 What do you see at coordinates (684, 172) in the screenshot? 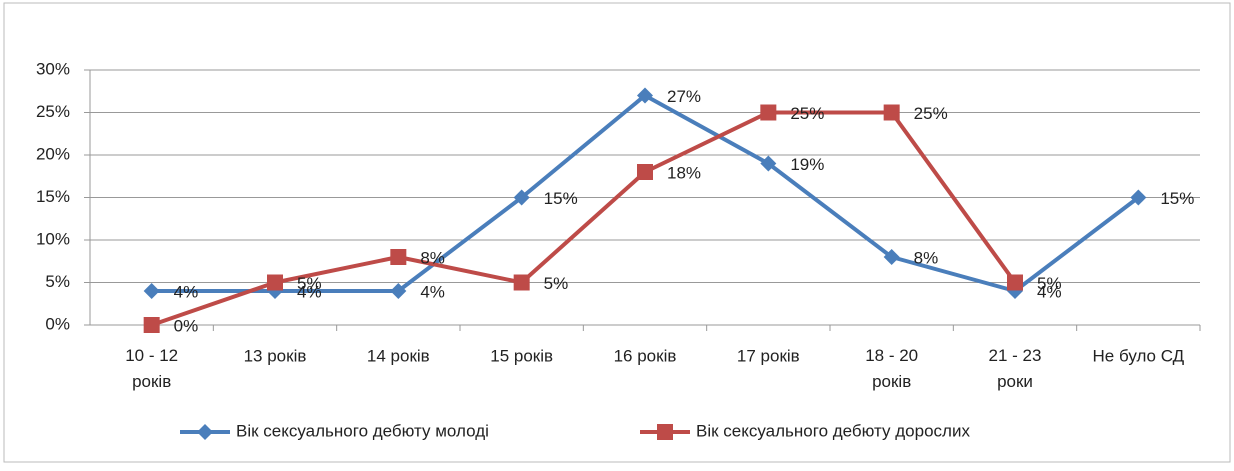
I see `data-label: 18%` at bounding box center [684, 172].